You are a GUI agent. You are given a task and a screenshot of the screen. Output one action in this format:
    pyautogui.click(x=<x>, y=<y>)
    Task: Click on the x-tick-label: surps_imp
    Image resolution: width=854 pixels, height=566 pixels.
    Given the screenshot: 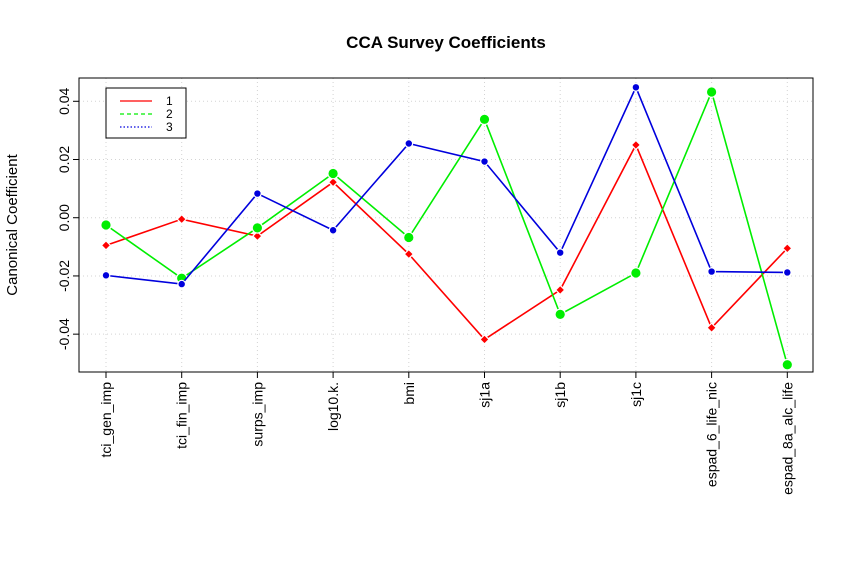 What is the action you would take?
    pyautogui.click(x=257, y=414)
    